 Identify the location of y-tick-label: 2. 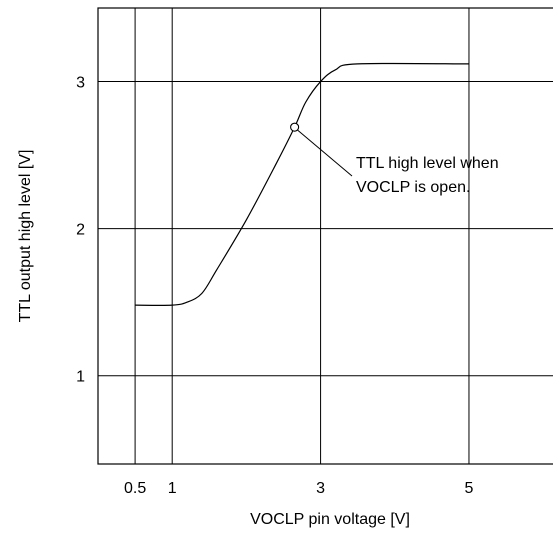
(80, 230).